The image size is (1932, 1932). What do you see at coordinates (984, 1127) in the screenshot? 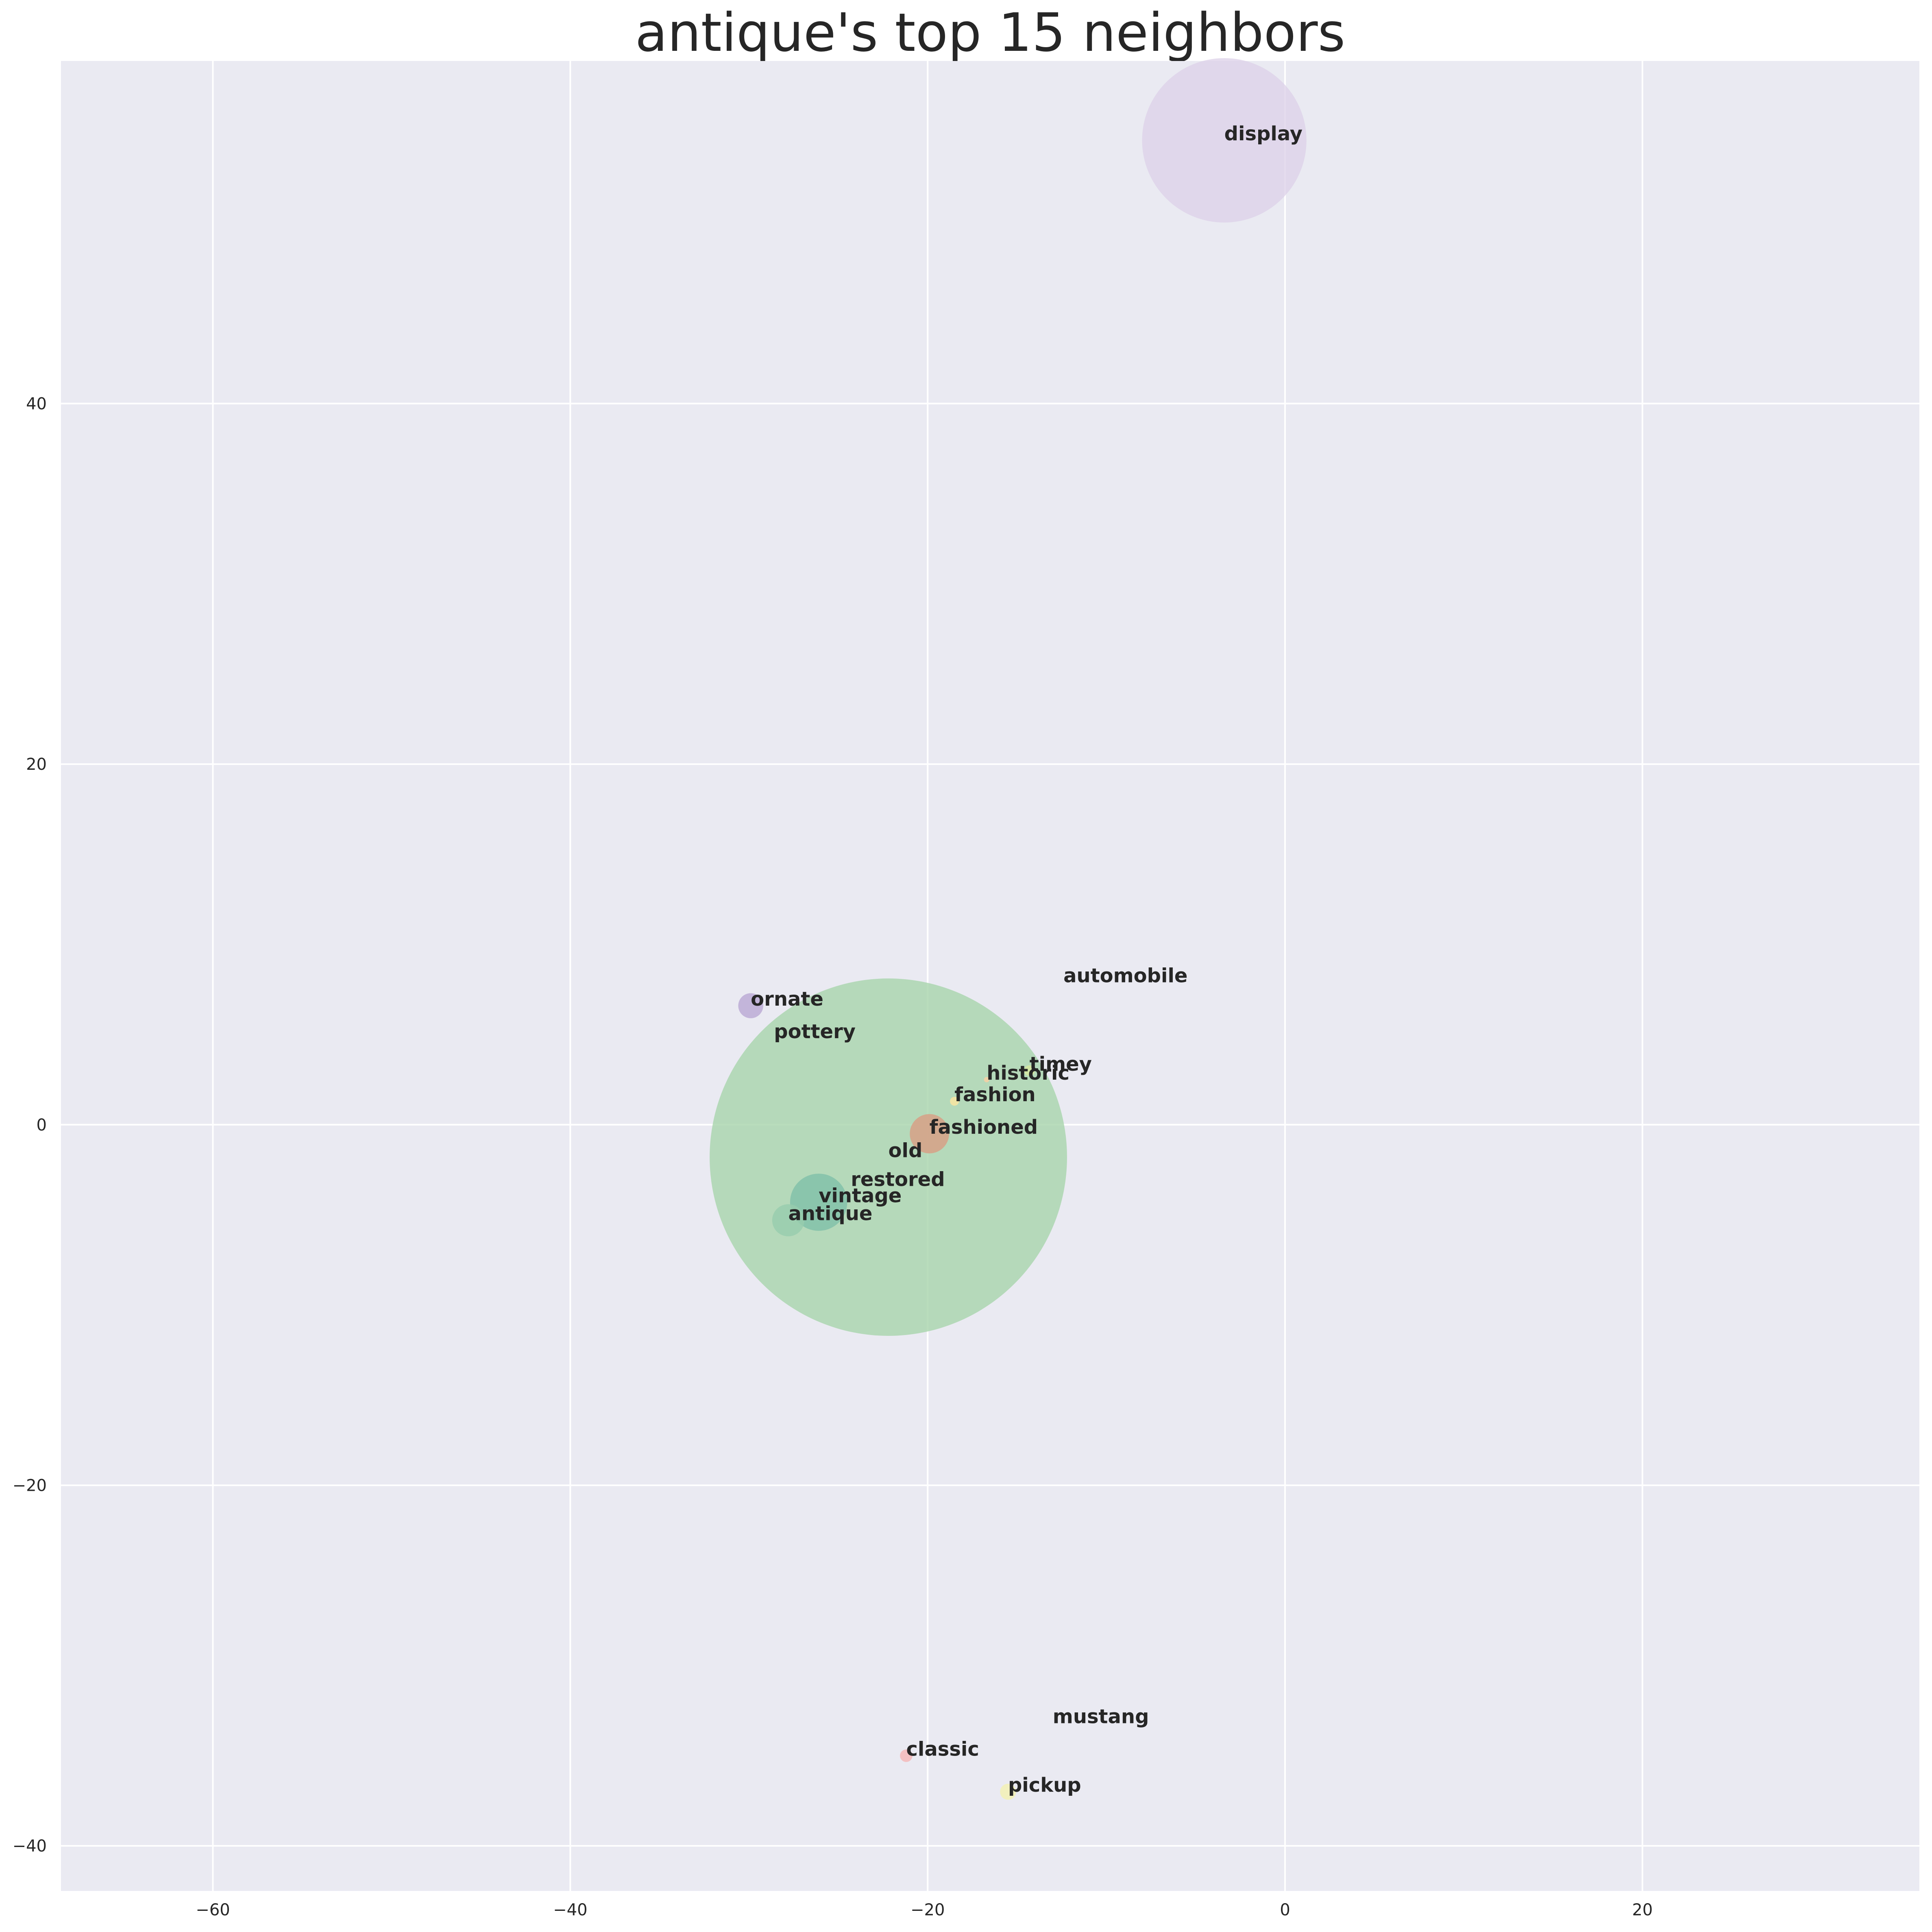
I see `point-label-fashioned: fashioned` at bounding box center [984, 1127].